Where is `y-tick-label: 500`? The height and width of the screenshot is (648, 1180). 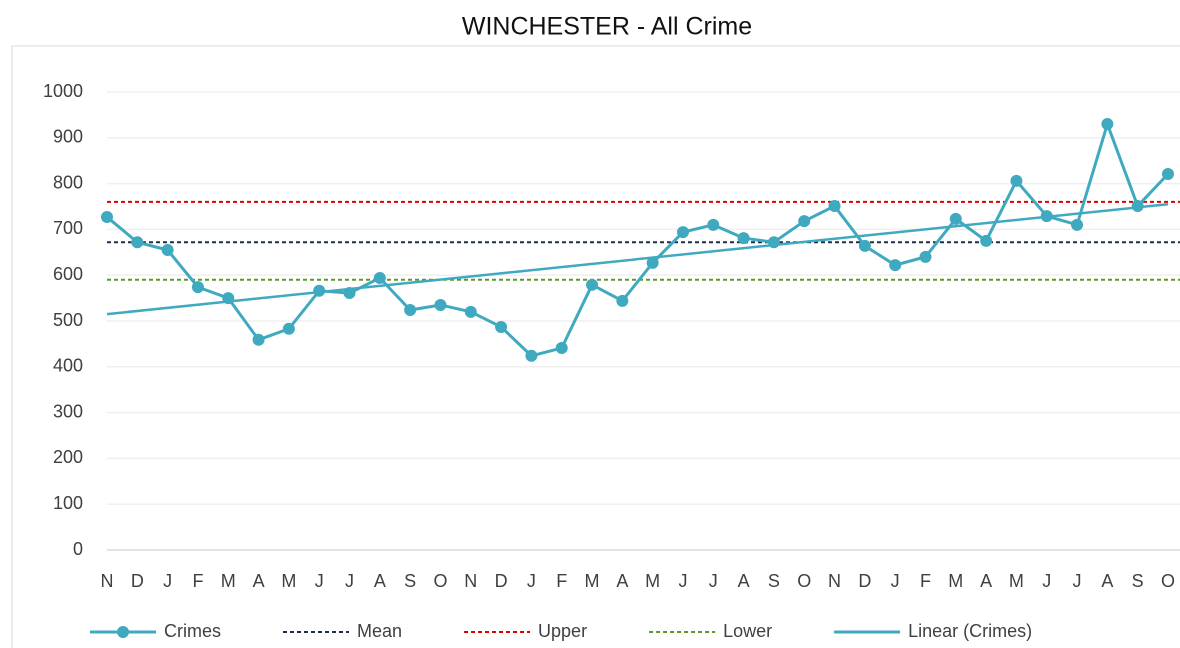
y-tick-label: 500 is located at coordinates (68, 320).